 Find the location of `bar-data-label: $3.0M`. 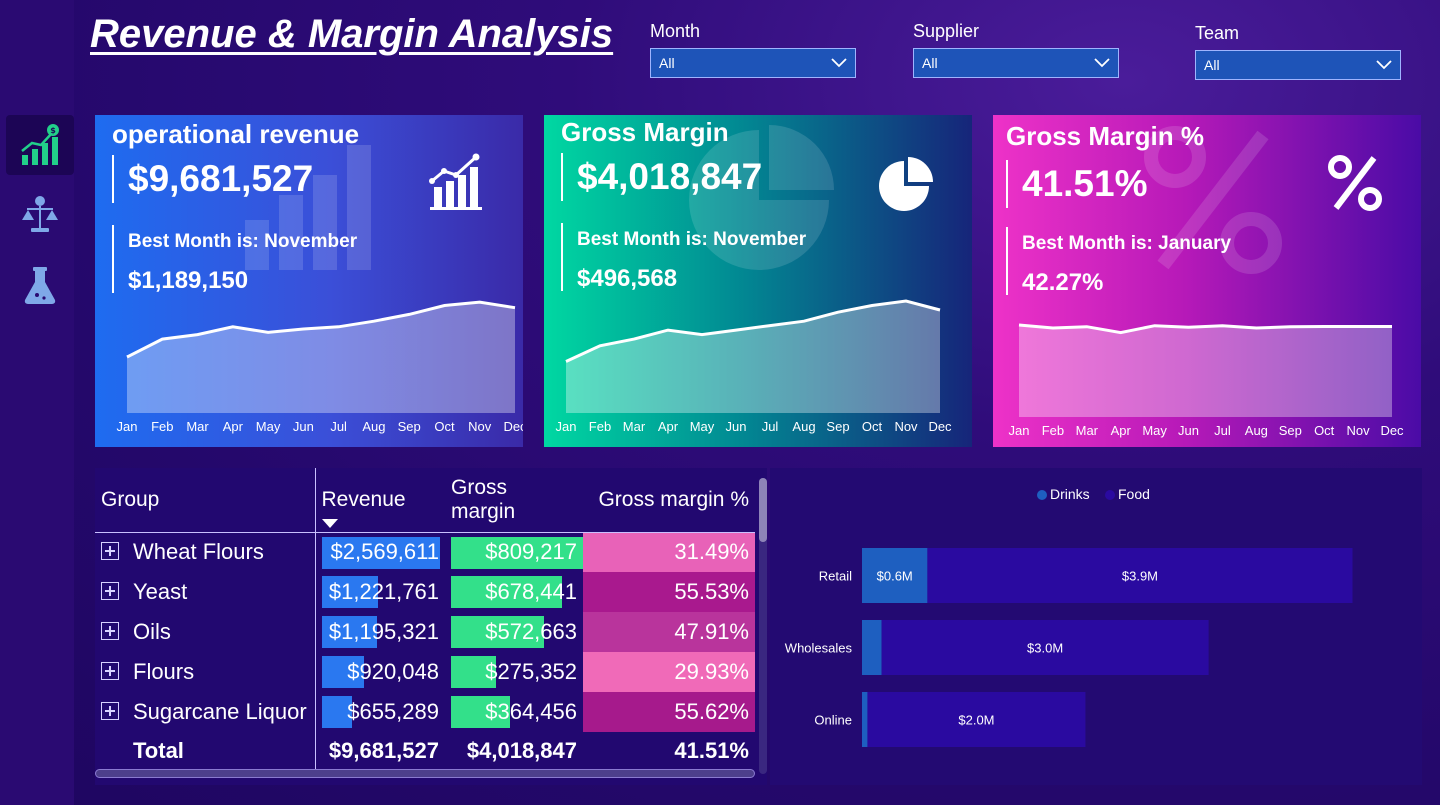

bar-data-label: $3.0M is located at coordinates (1045, 648).